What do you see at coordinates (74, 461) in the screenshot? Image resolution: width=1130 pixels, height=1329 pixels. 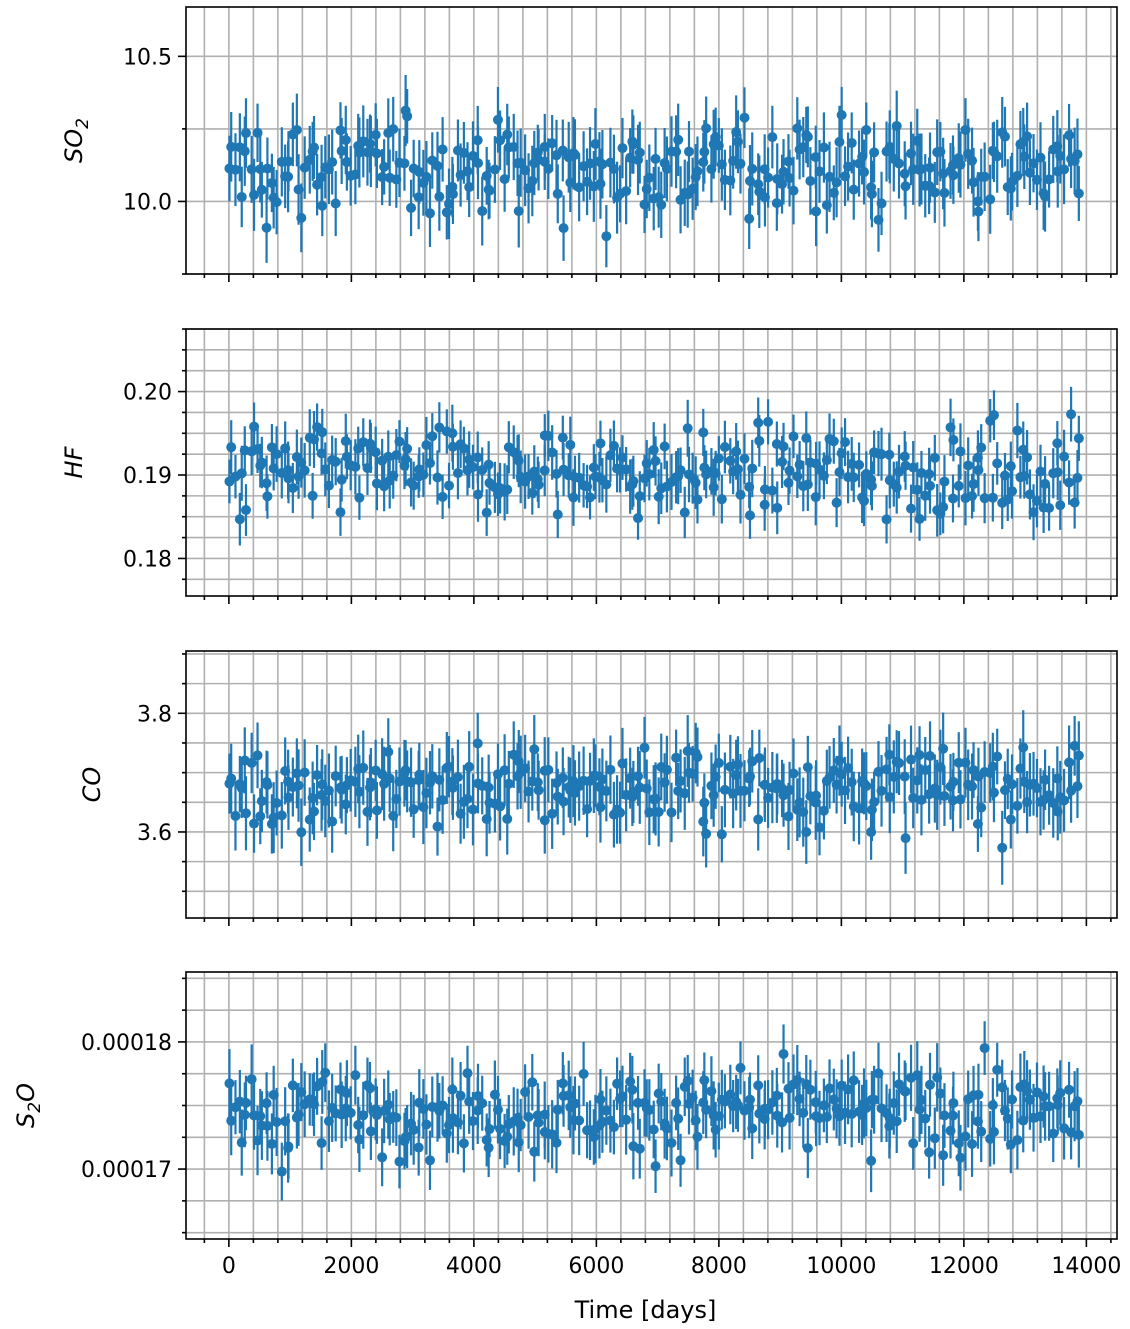 I see `y-axis-label: HF` at bounding box center [74, 461].